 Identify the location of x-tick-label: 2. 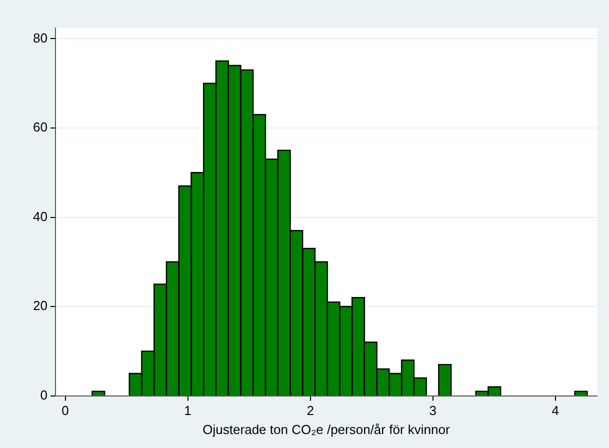
(310, 410).